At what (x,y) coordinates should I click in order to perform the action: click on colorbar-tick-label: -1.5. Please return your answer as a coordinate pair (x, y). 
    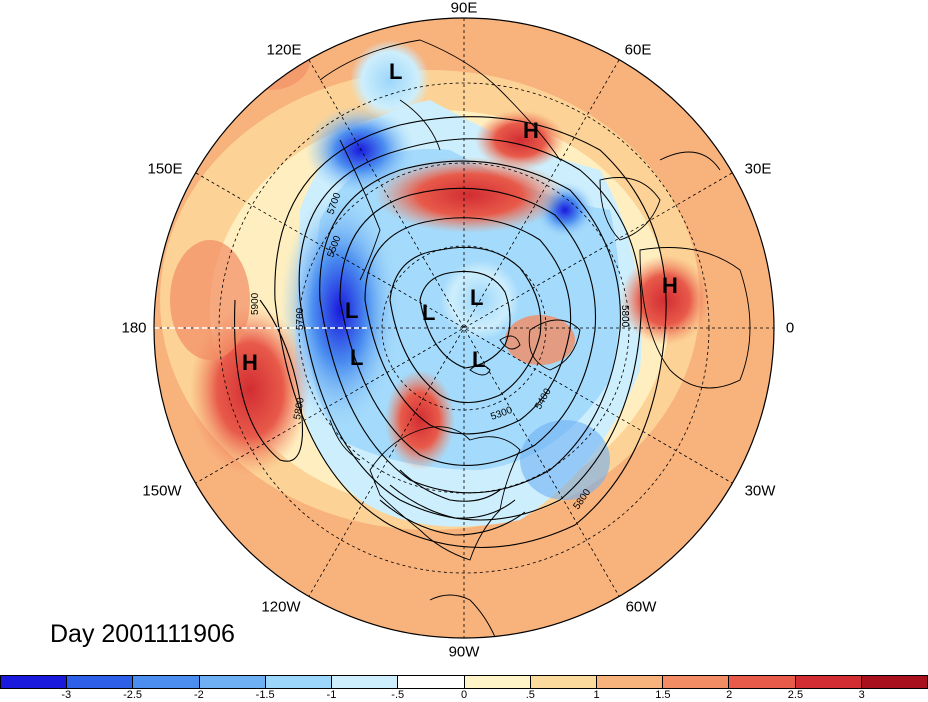
    Looking at the image, I should click on (265, 695).